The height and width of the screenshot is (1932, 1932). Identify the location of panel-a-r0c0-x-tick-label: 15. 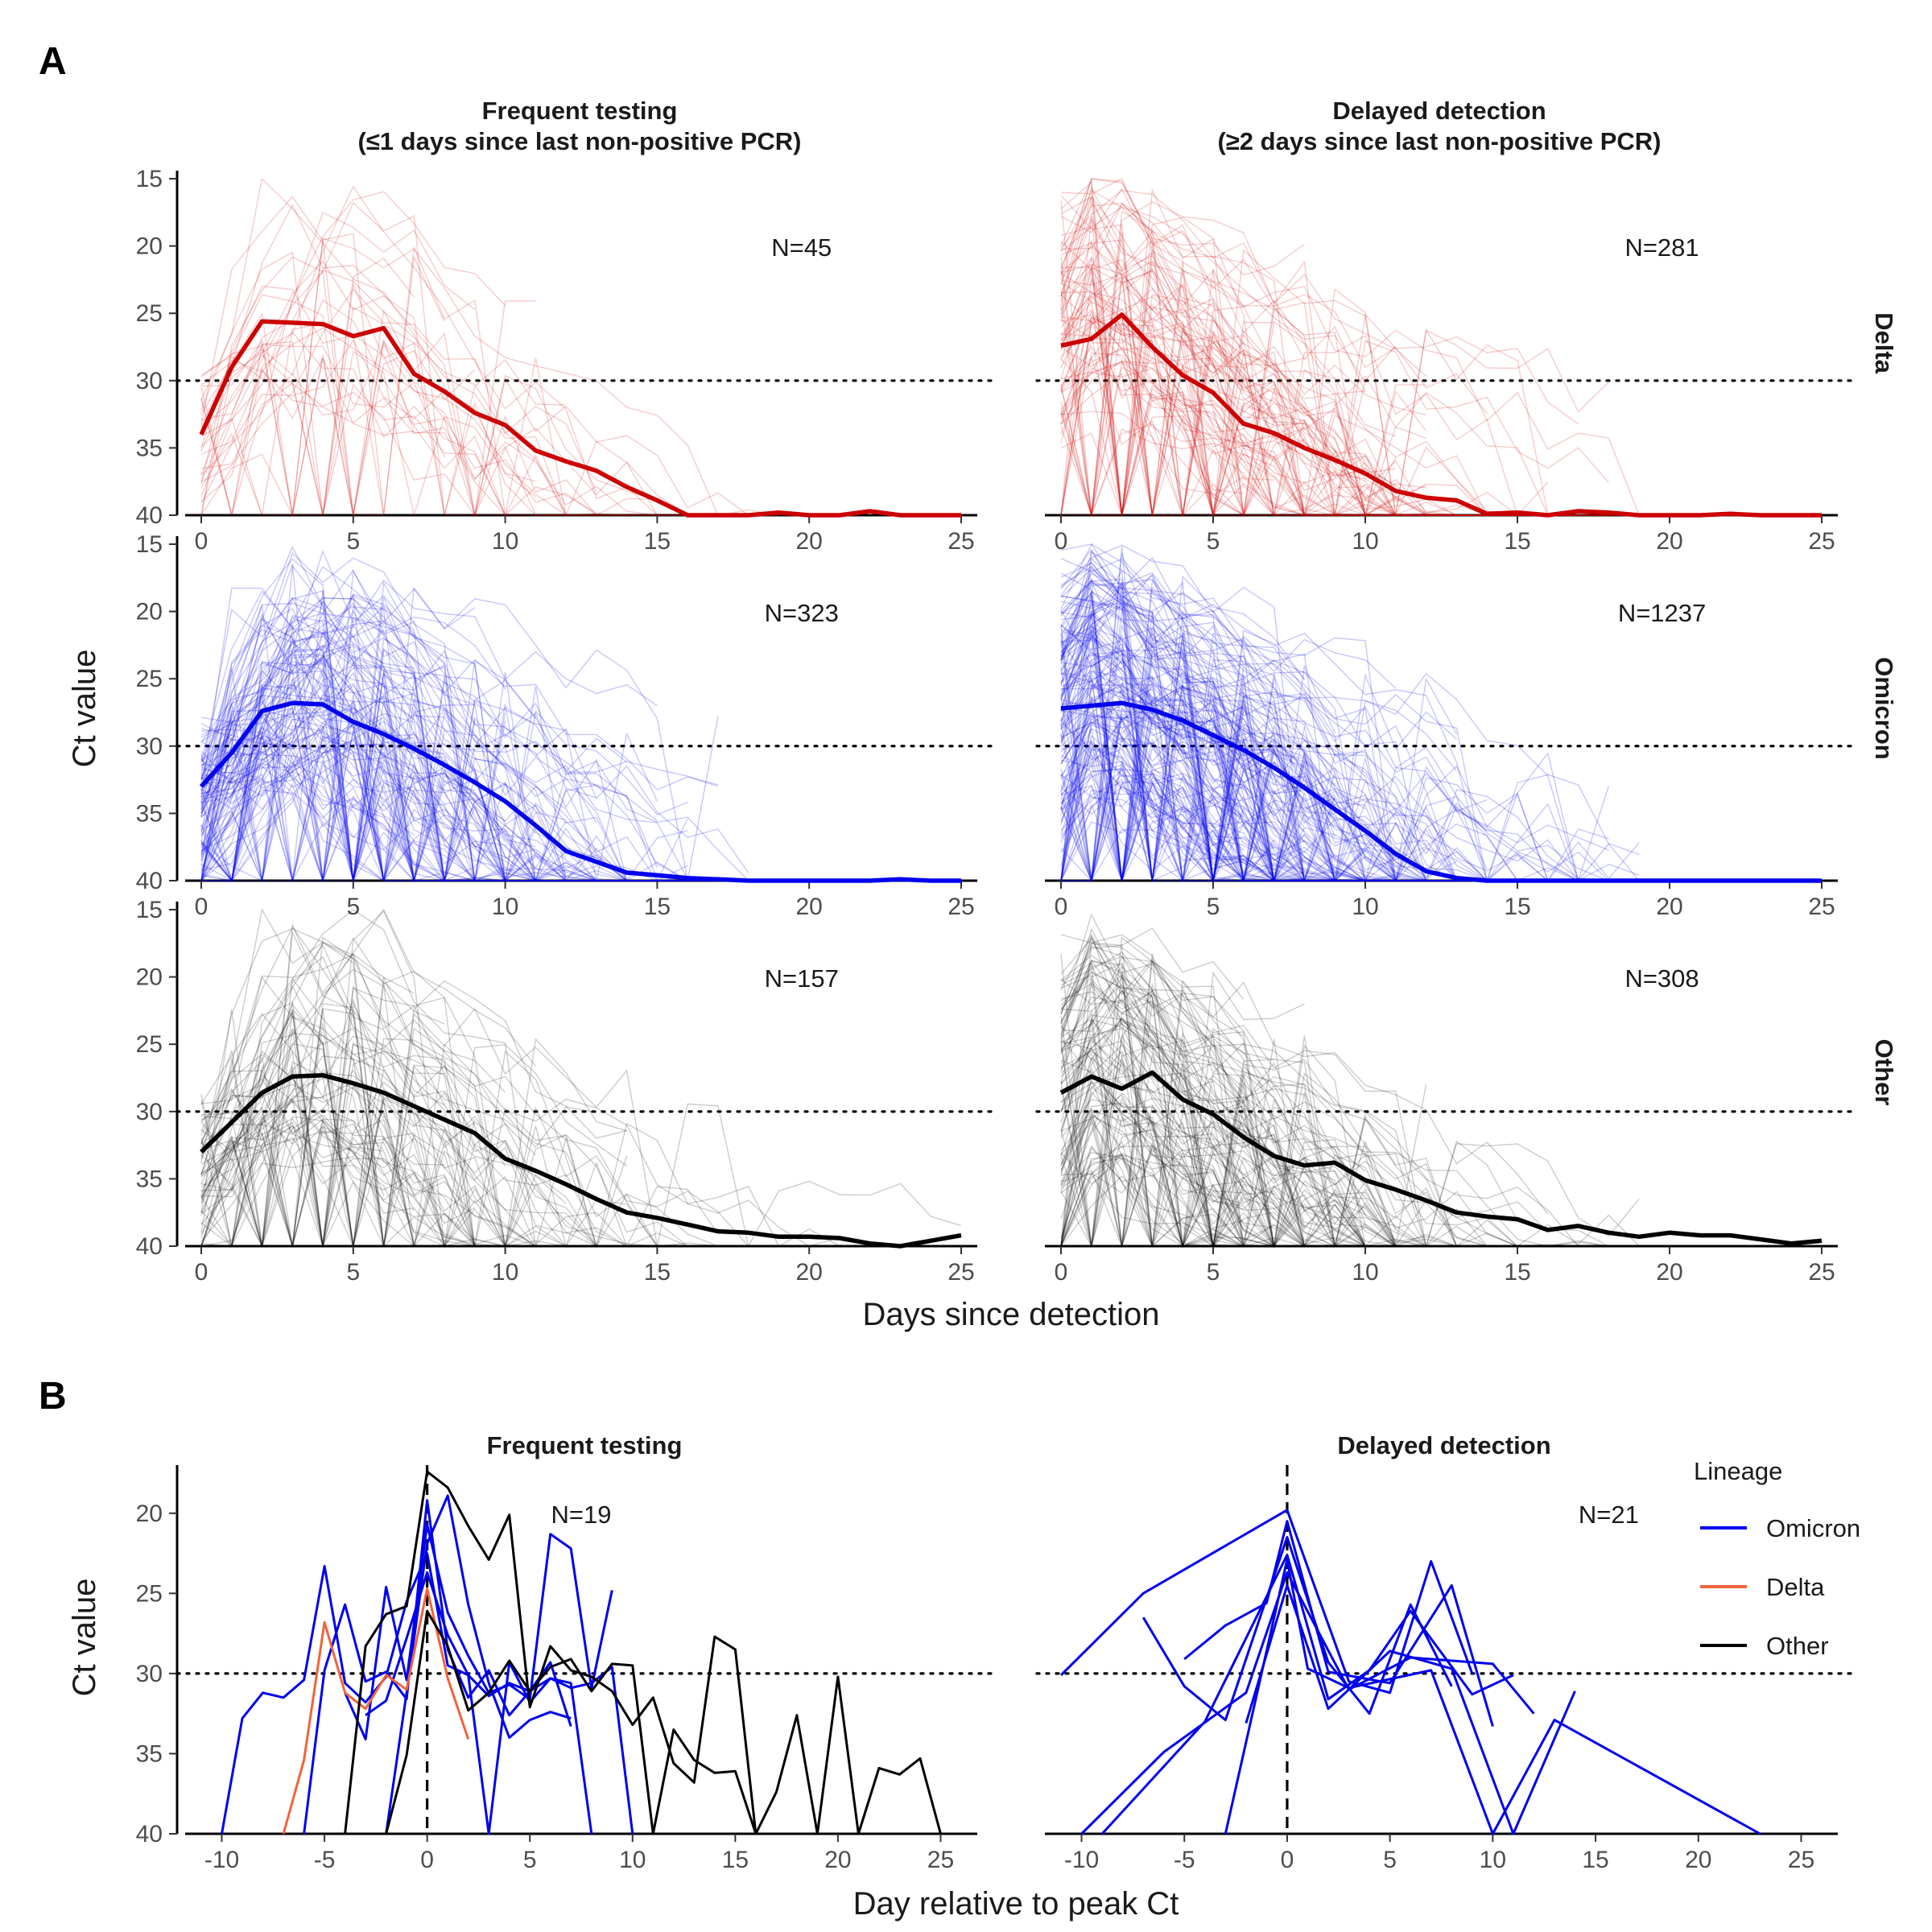
(657, 541).